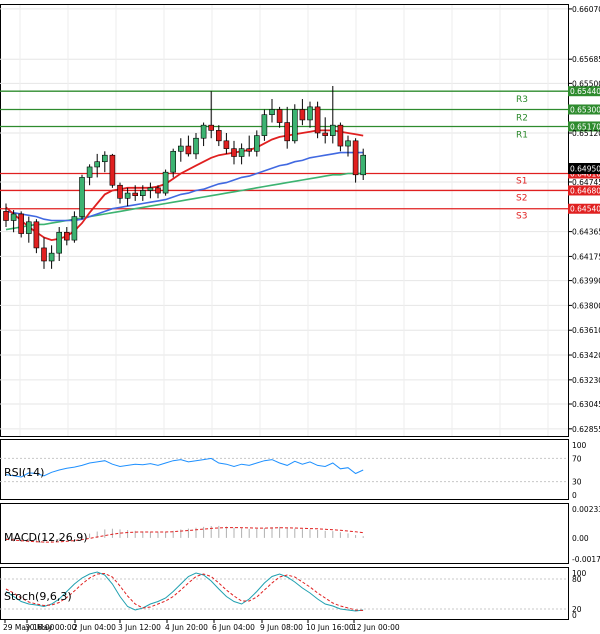  I want to click on time-tick-label: 29 May 16:00, so click(29, 627).